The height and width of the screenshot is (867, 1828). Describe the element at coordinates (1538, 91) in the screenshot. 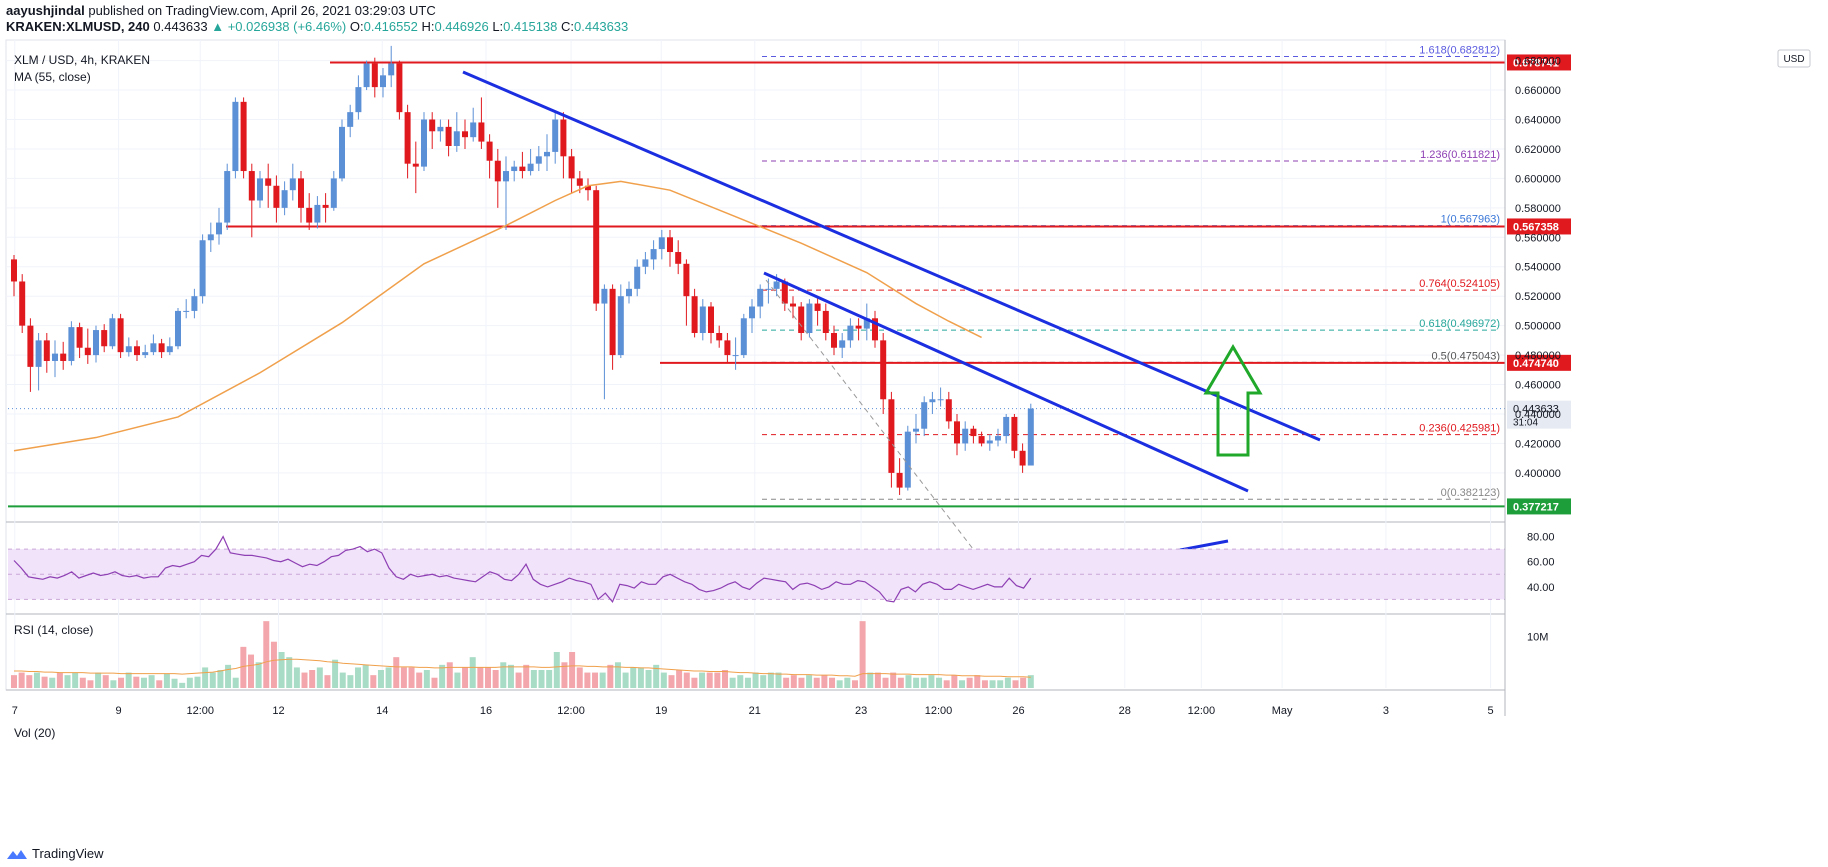

I see `price-tick-label: 0.660000` at that location.